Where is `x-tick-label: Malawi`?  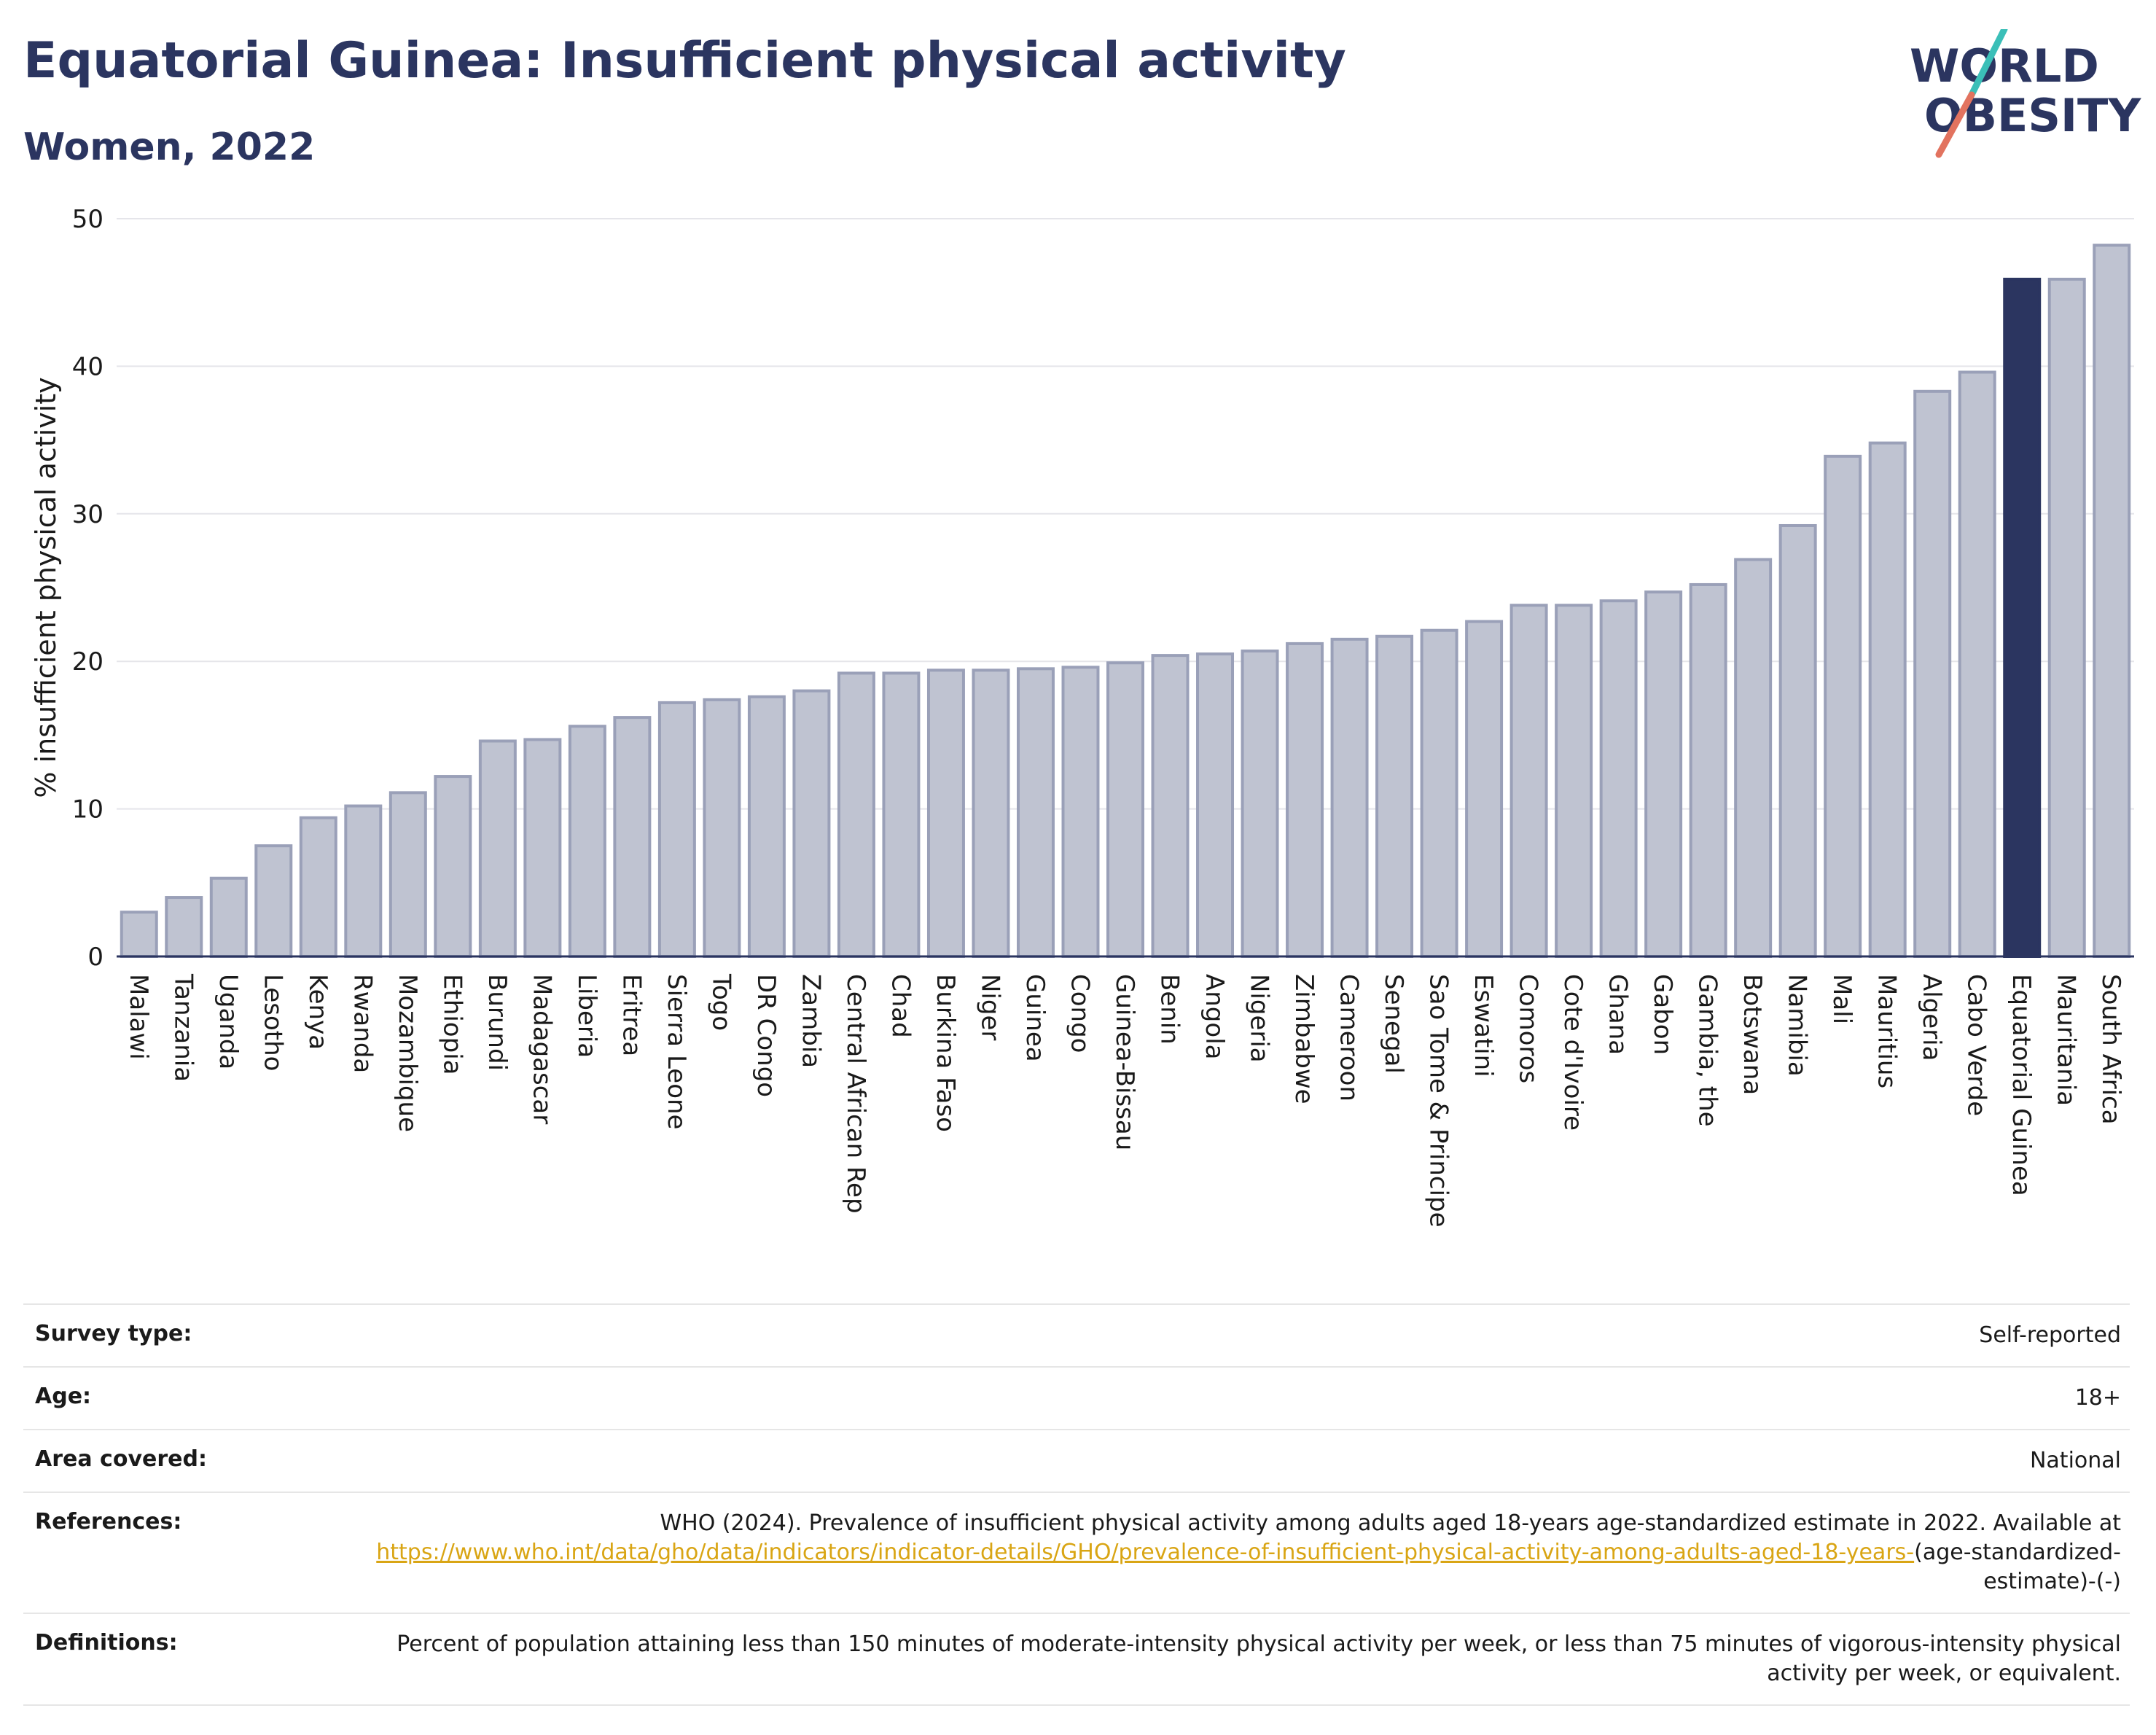 x-tick-label: Malawi is located at coordinates (139, 1017).